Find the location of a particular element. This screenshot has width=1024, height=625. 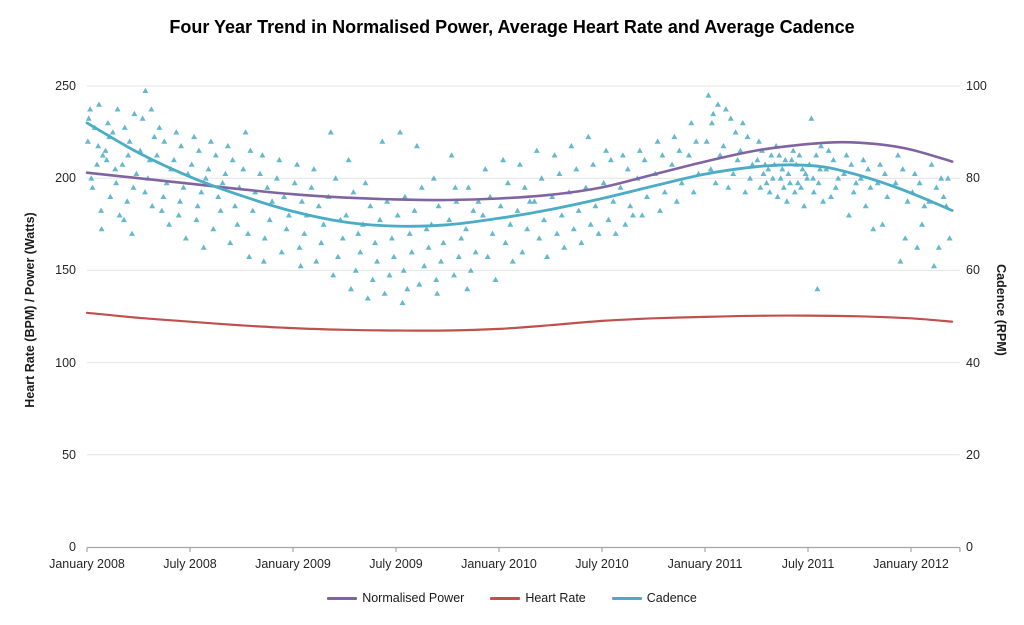

legend-label: Normalised Power is located at coordinates (413, 598).